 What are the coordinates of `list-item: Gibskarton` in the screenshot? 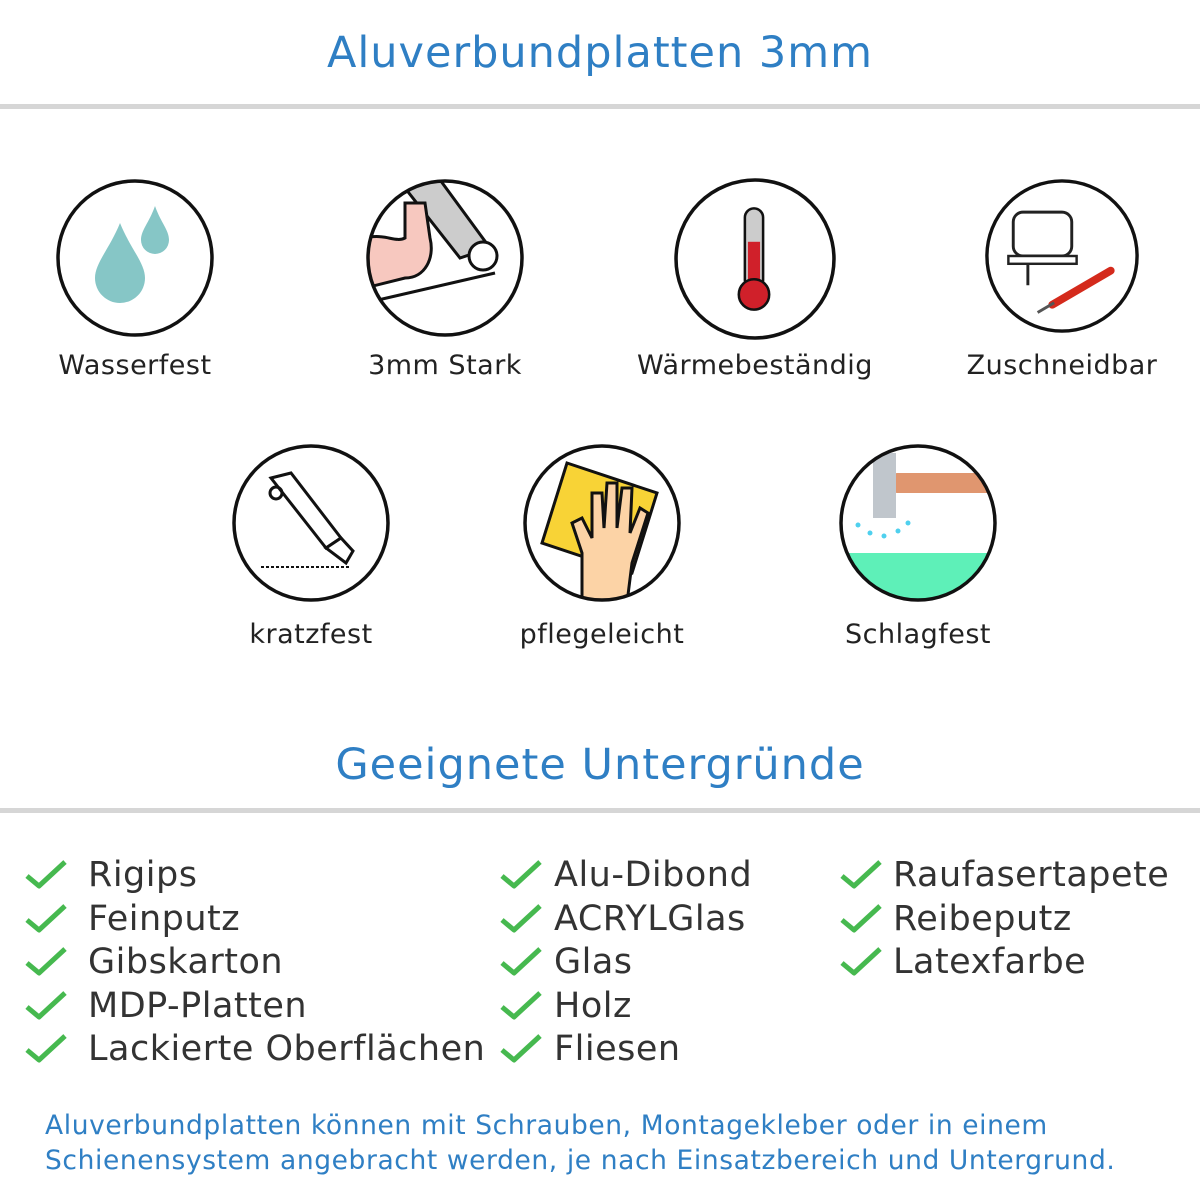 It's located at (154, 962).